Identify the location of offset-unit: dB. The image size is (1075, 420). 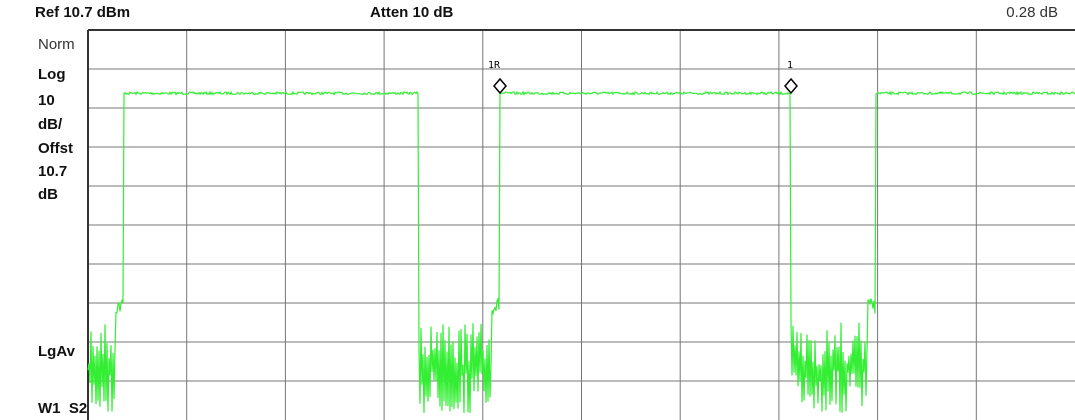
(48, 194).